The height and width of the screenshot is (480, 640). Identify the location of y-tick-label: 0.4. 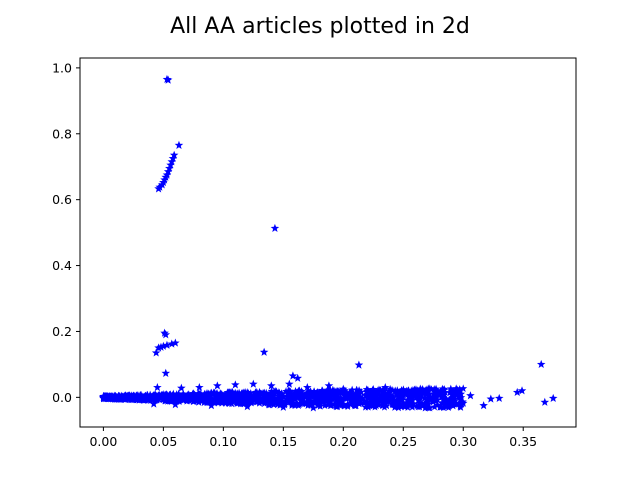
(62, 265).